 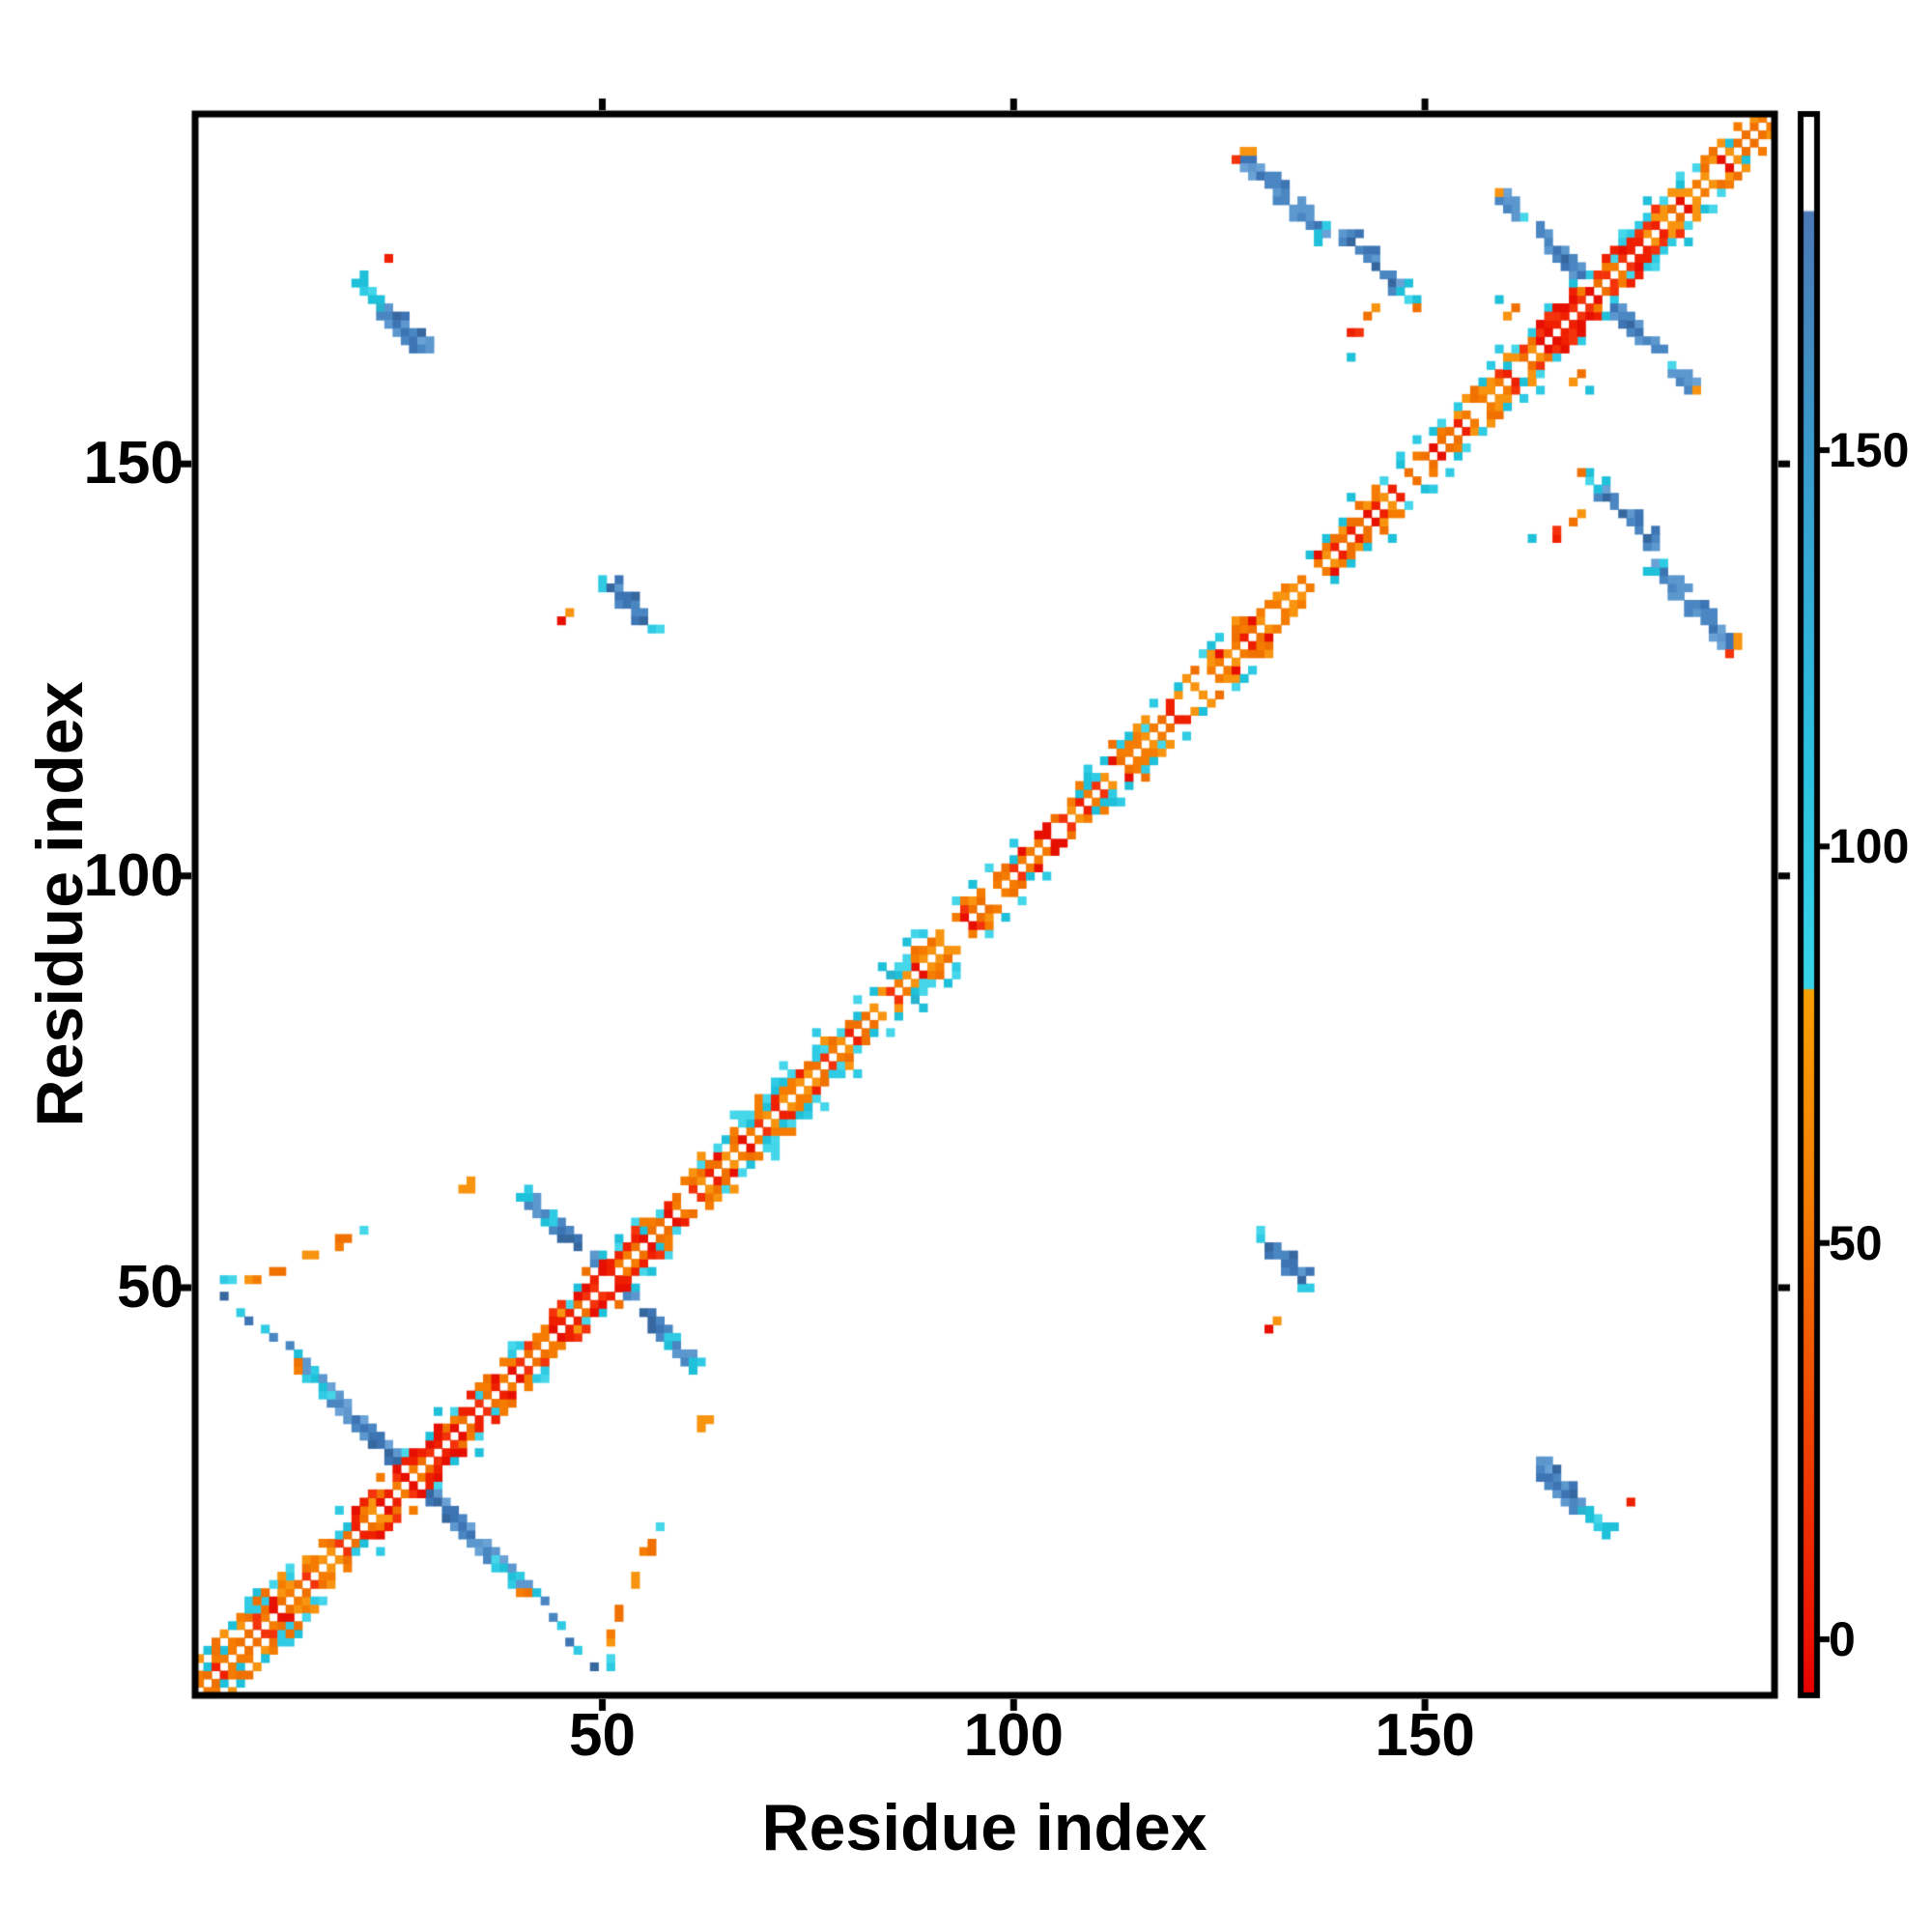 I want to click on y-tick-label: 150, so click(x=133, y=463).